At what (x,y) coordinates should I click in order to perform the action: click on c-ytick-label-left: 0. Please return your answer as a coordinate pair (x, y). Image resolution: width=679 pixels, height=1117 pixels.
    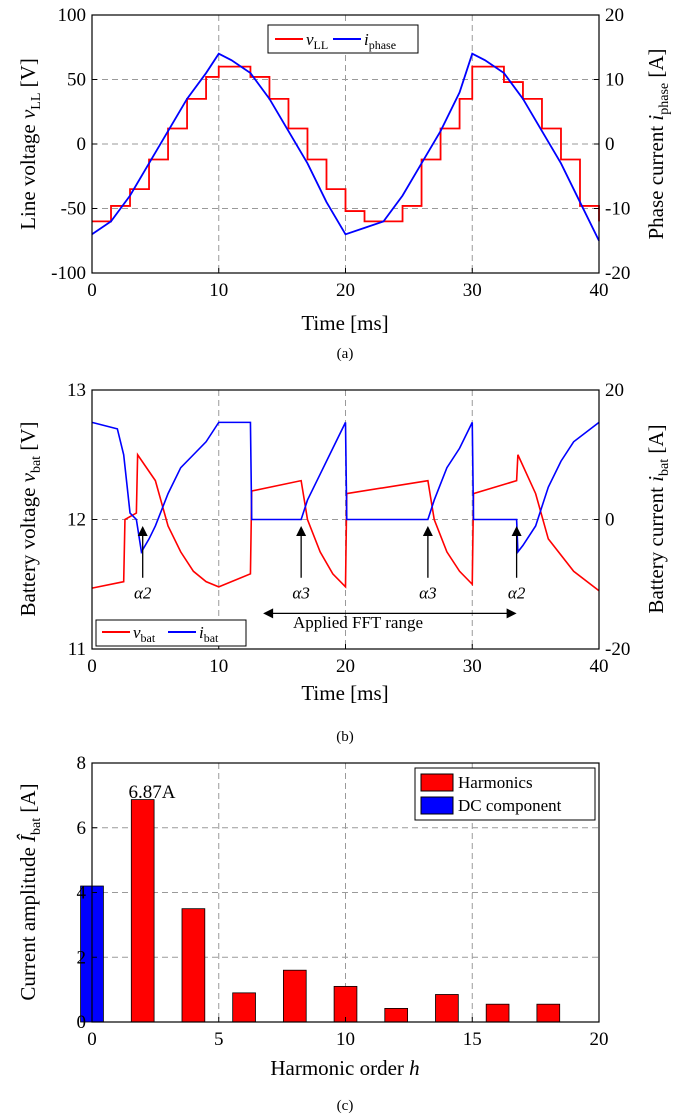
    Looking at the image, I should click on (82, 1022).